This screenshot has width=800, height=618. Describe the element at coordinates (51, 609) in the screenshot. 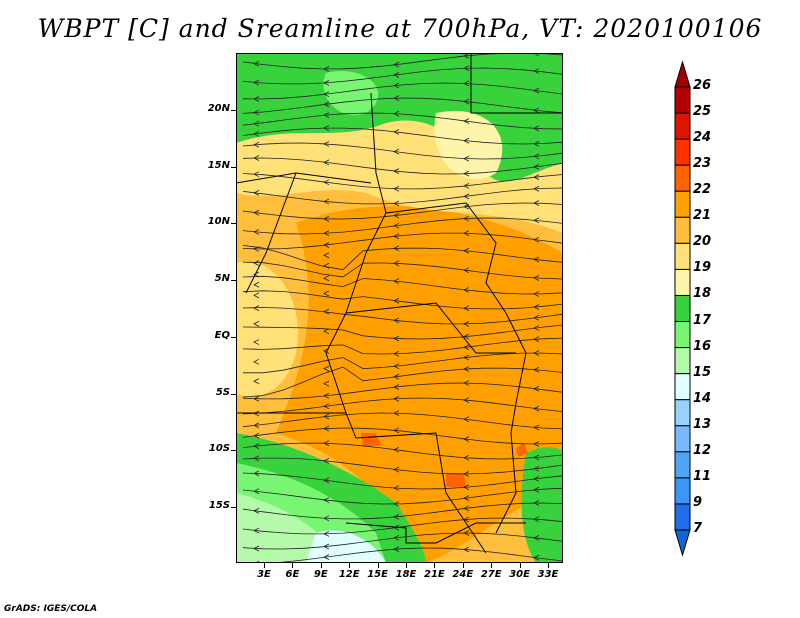

I see `footer-credit: GrADS: IGES/COLA` at that location.